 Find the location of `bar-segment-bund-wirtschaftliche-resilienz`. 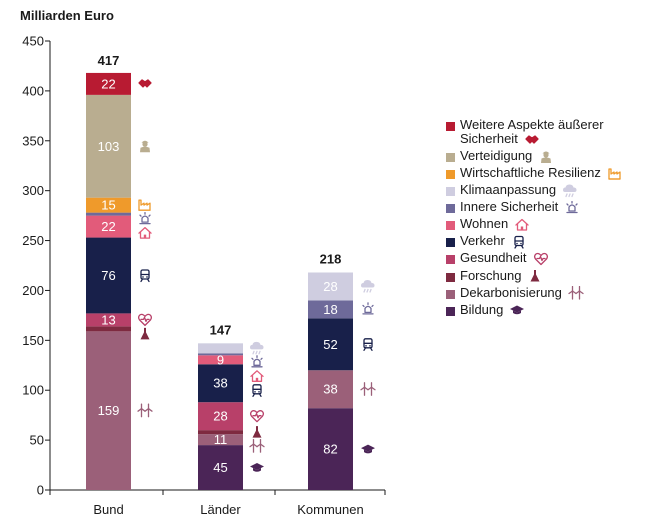

bar-segment-bund-wirtschaftliche-resilienz is located at coordinates (108, 205).